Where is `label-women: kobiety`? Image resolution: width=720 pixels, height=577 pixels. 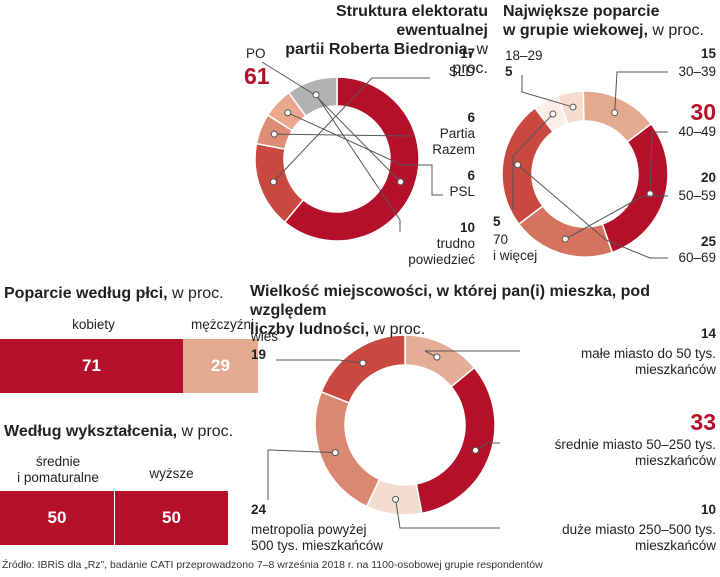 label-women: kobiety is located at coordinates (93, 324).